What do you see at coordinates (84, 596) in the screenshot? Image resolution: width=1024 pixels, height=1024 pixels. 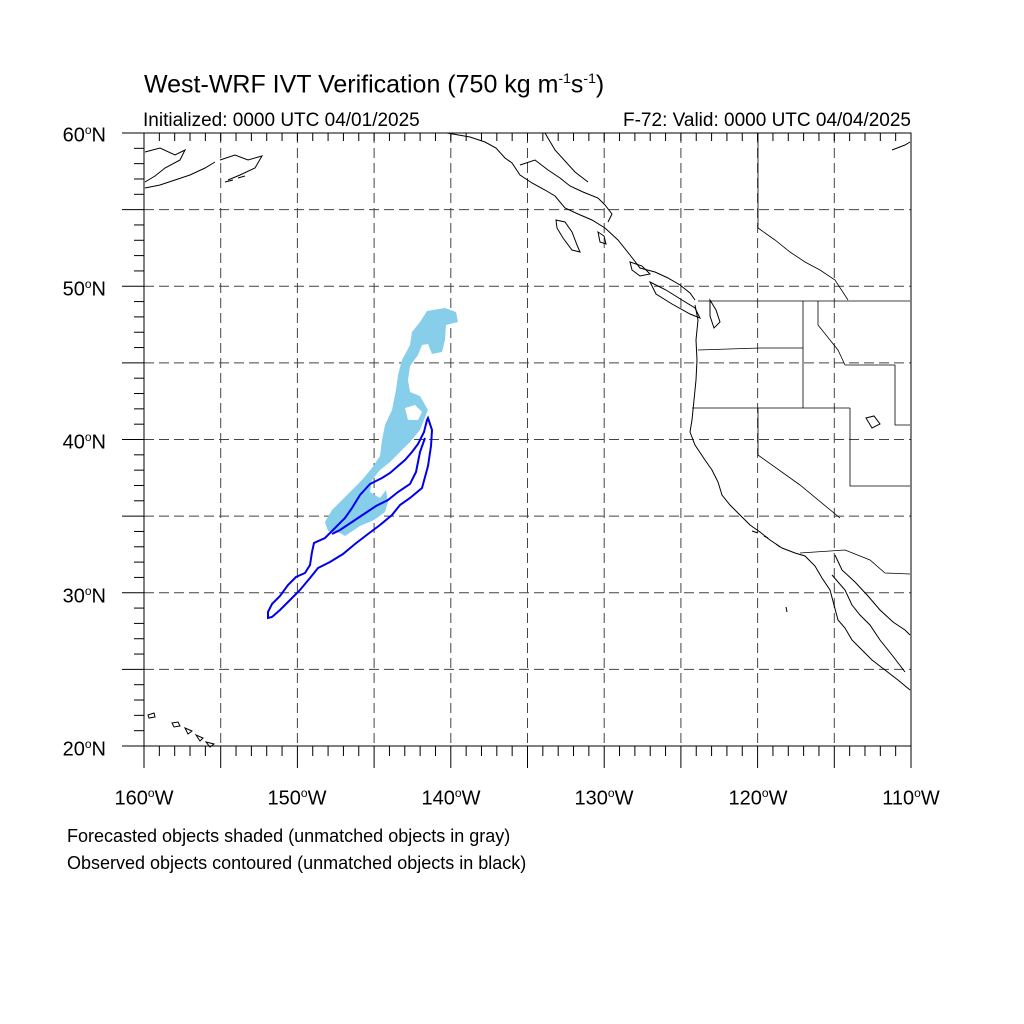 I see `lat-label-30: 30oN` at bounding box center [84, 596].